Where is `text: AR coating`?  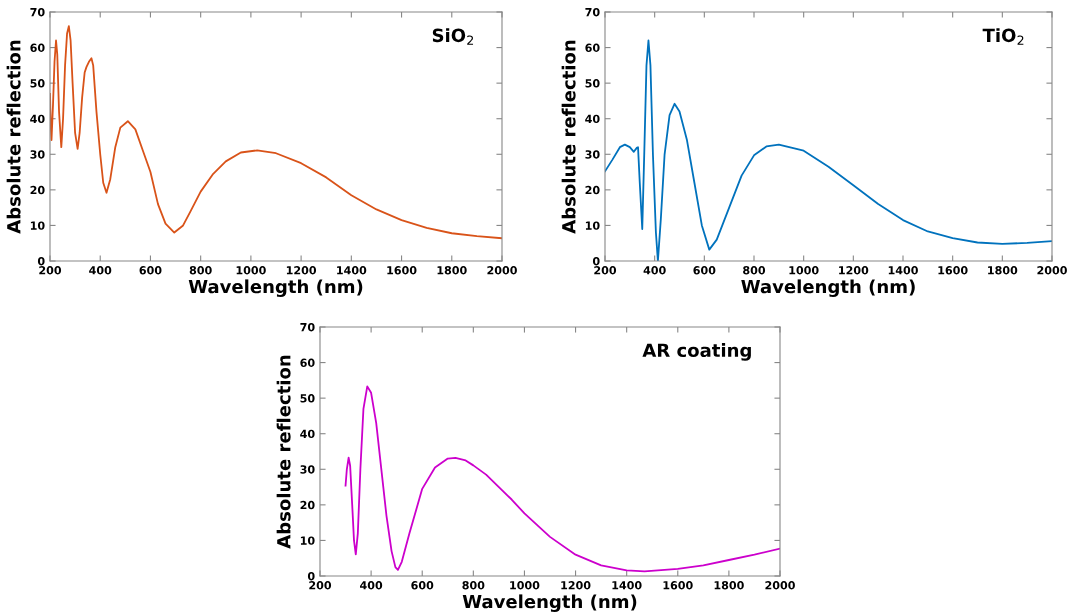
text: AR coating is located at coordinates (696, 352).